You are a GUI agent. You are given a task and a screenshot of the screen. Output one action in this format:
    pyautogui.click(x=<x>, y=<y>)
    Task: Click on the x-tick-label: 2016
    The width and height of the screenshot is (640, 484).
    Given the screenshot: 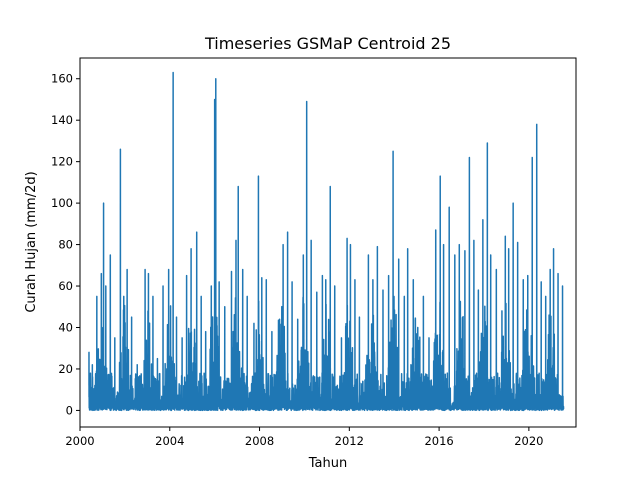 What is the action you would take?
    pyautogui.click(x=438, y=441)
    